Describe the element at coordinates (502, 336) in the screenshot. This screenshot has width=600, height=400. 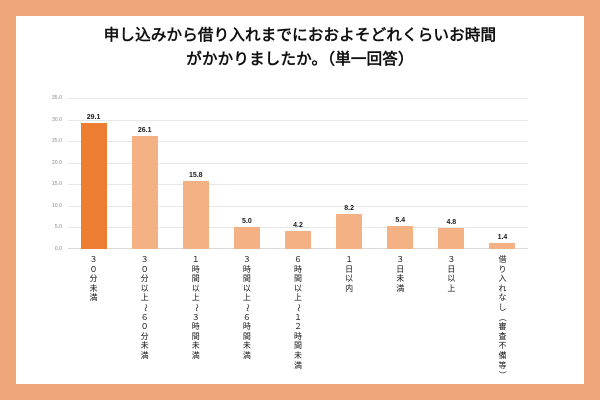
I see `label-char: 査` at that location.